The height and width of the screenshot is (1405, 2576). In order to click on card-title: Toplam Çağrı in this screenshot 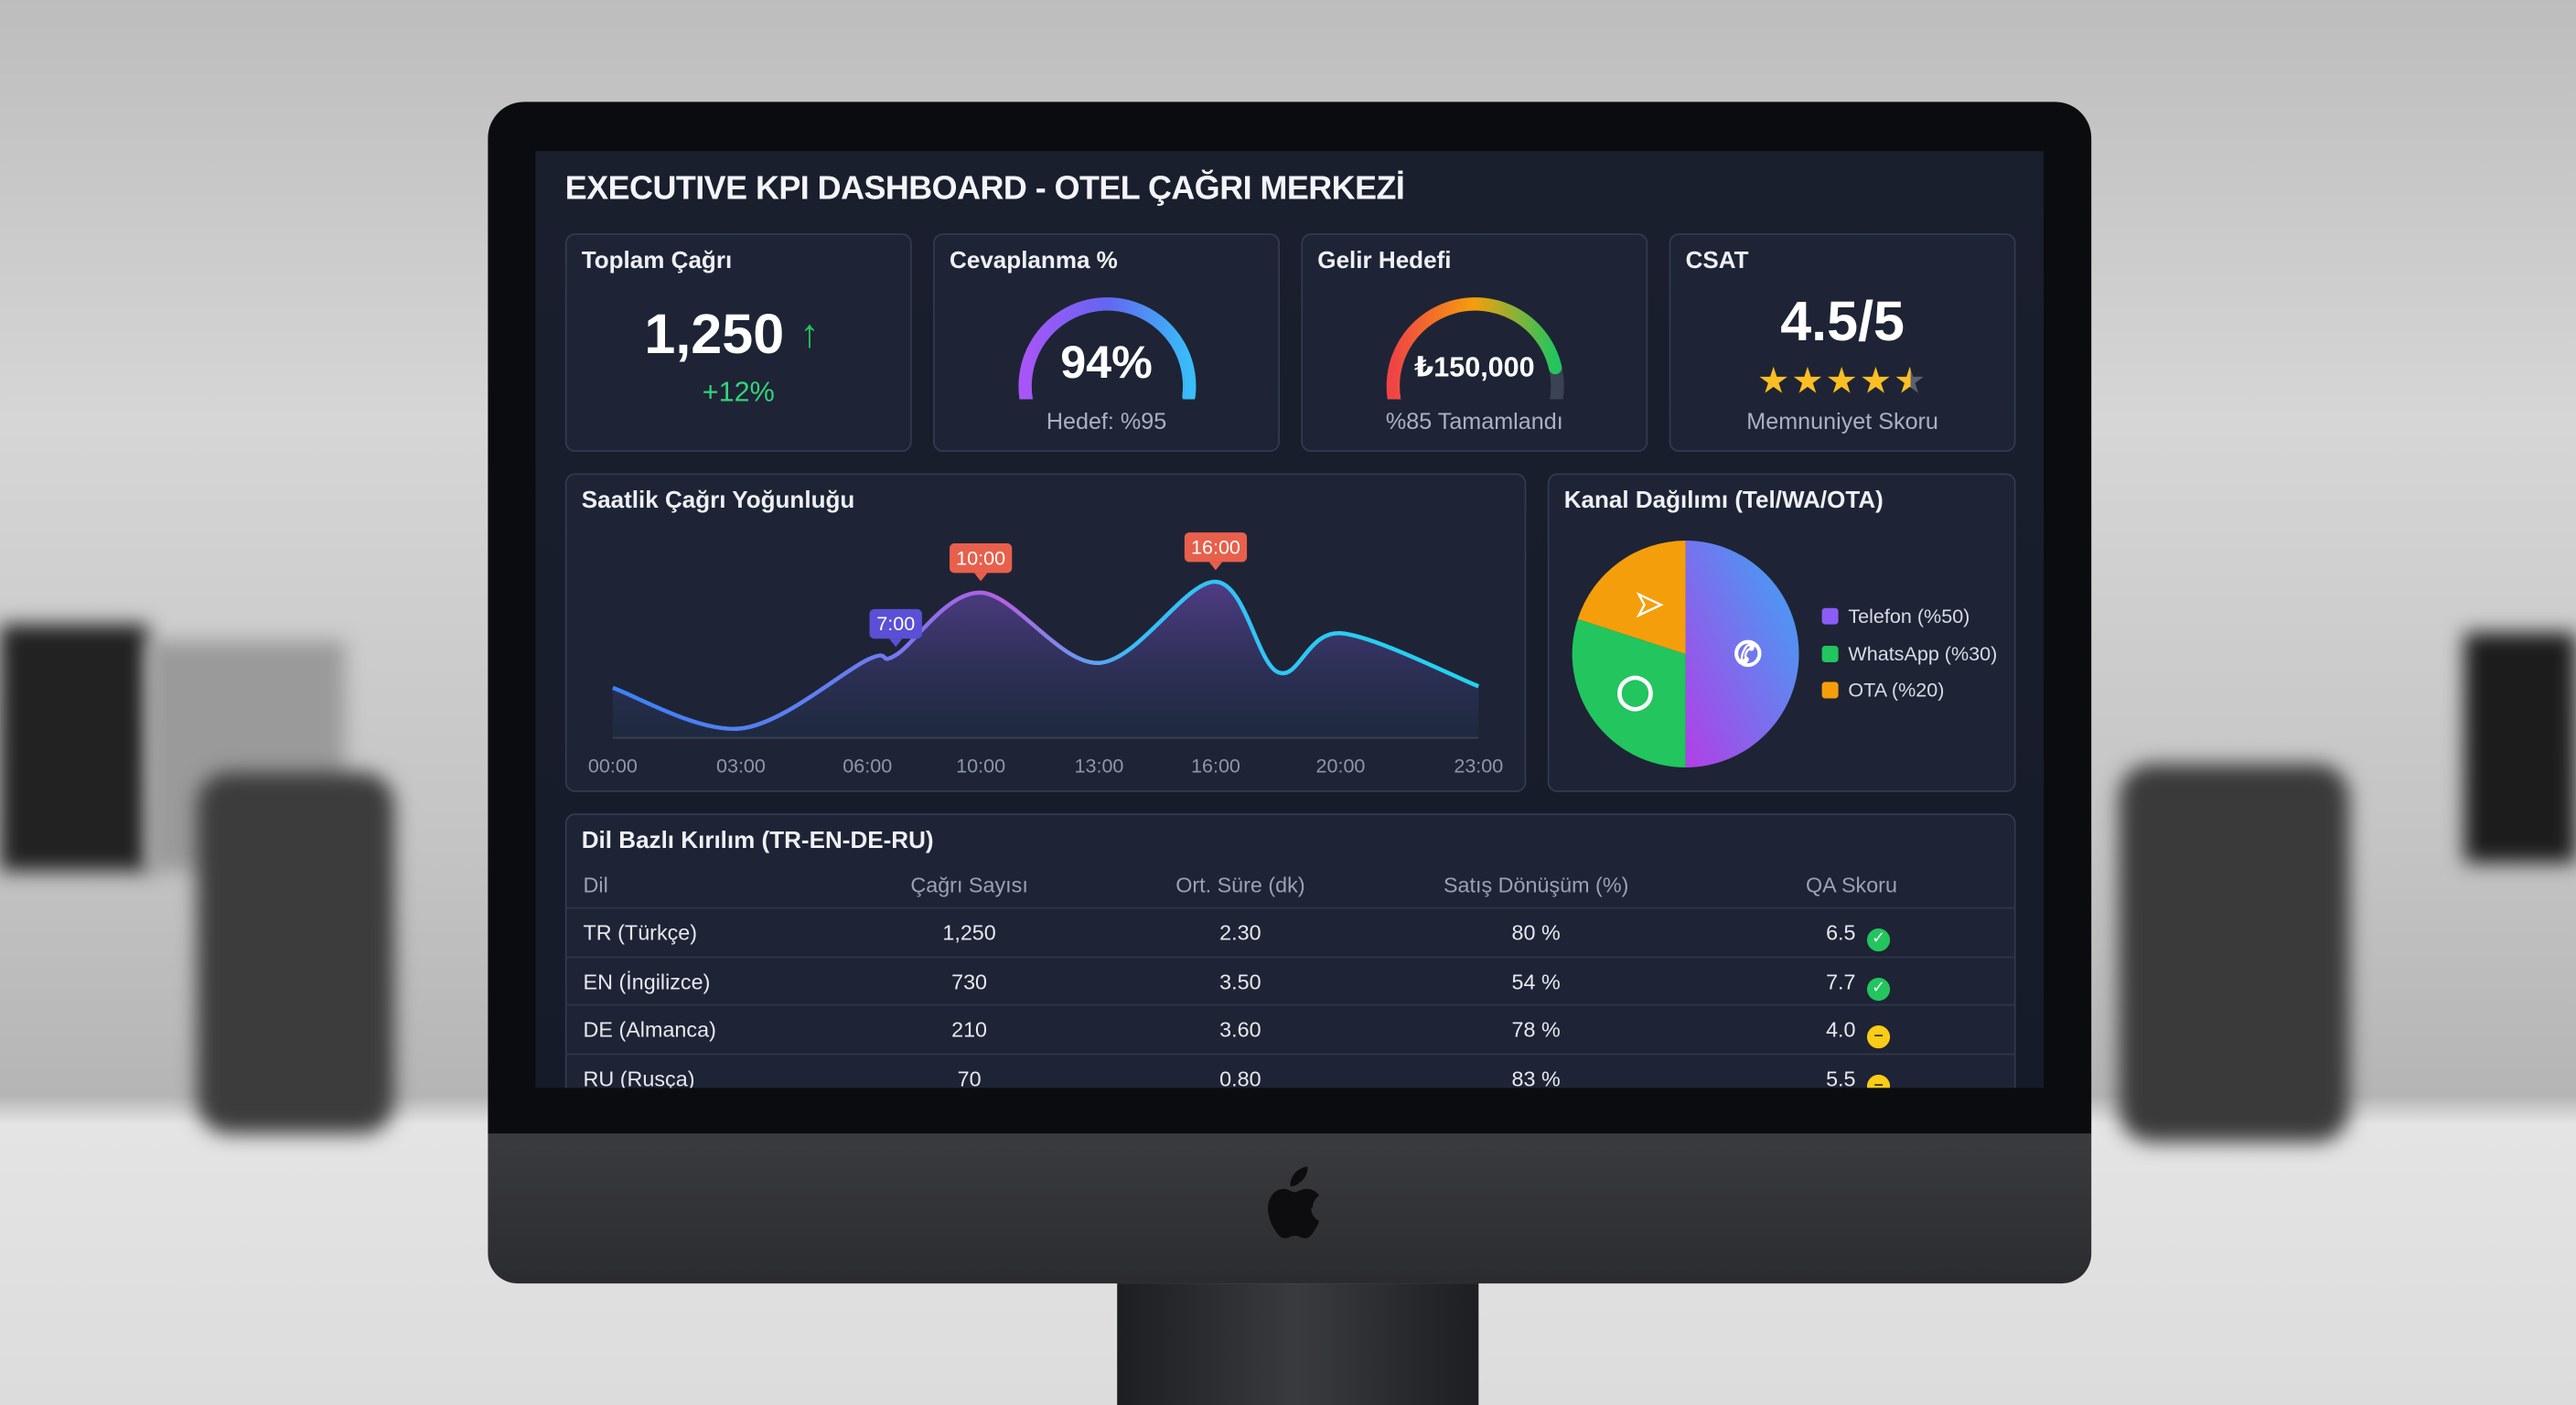, I will do `click(657, 261)`.